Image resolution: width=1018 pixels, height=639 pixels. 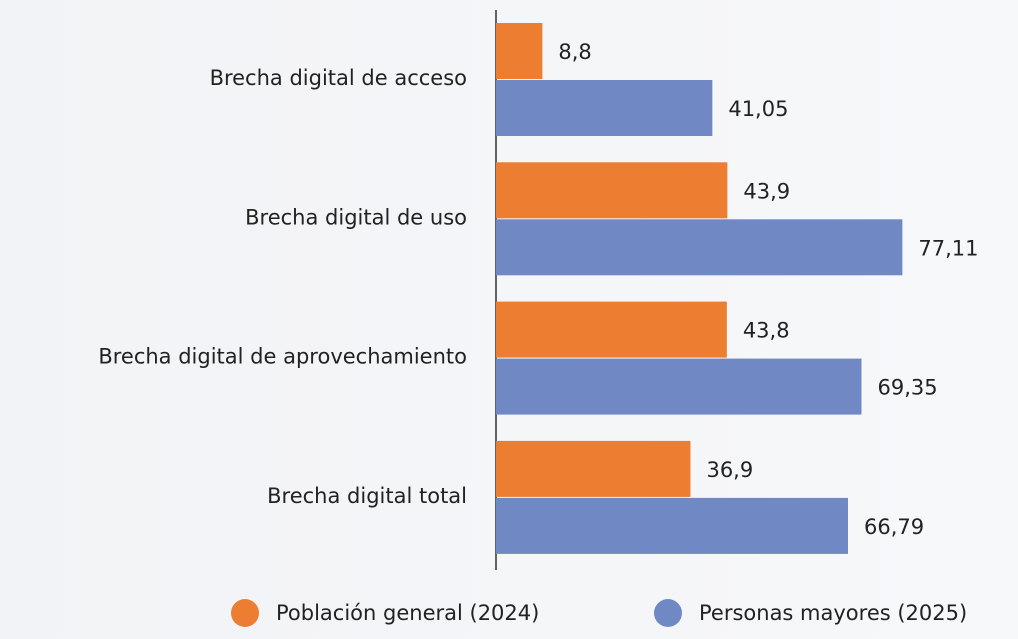 I want to click on value-label: 36,9, so click(x=729, y=470).